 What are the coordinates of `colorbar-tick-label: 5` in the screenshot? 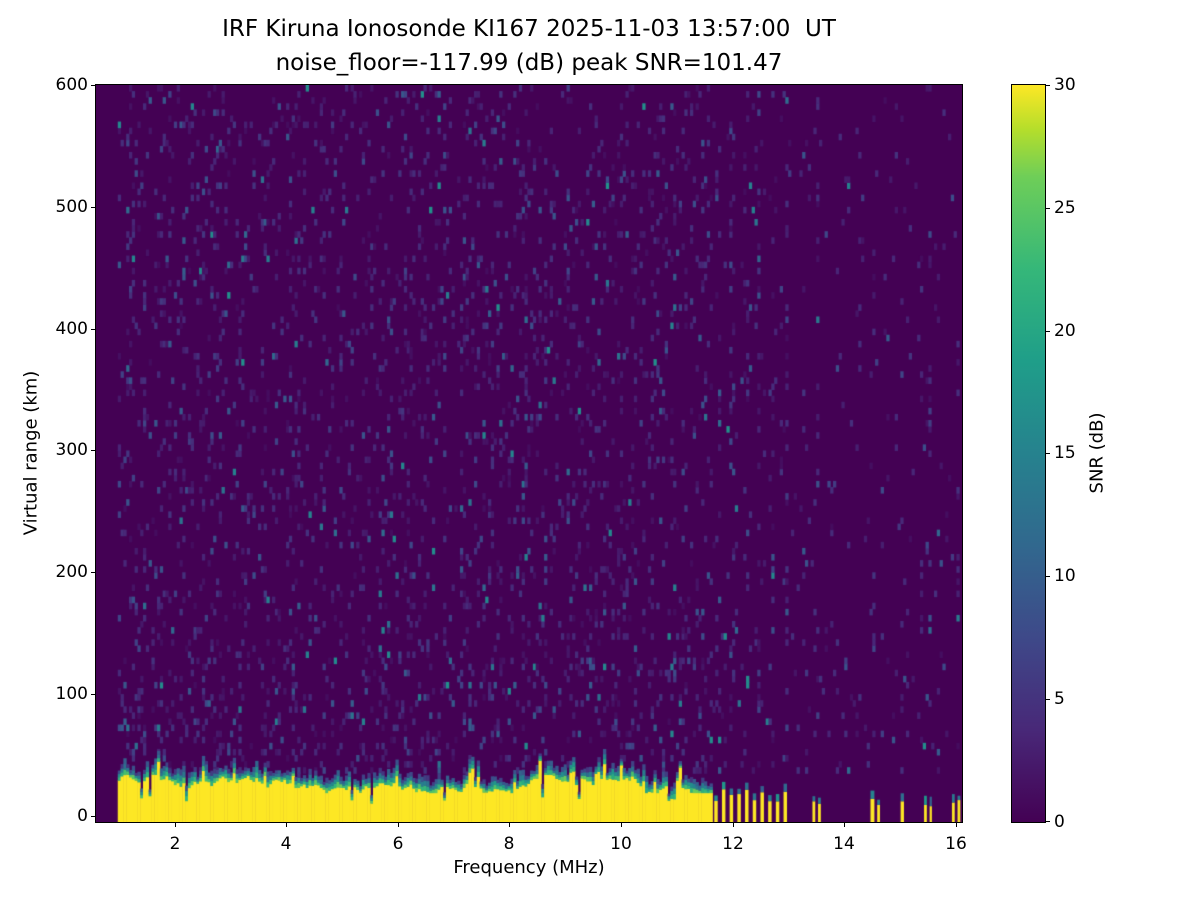 It's located at (1059, 699).